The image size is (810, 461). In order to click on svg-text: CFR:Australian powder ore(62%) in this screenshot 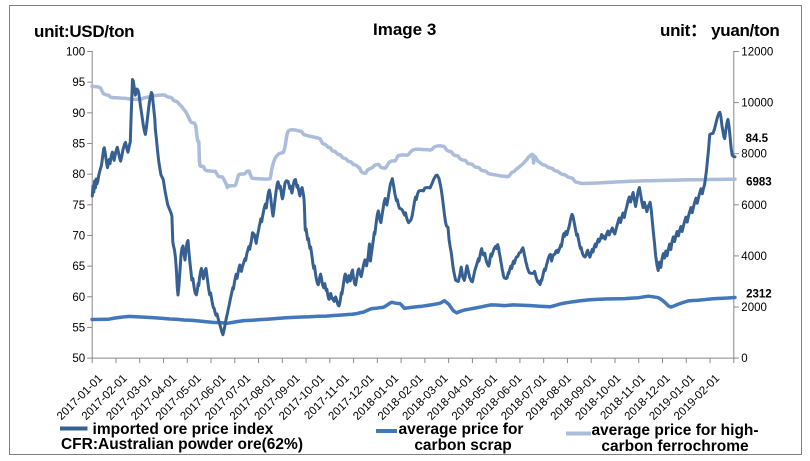, I will do `click(182, 444)`.